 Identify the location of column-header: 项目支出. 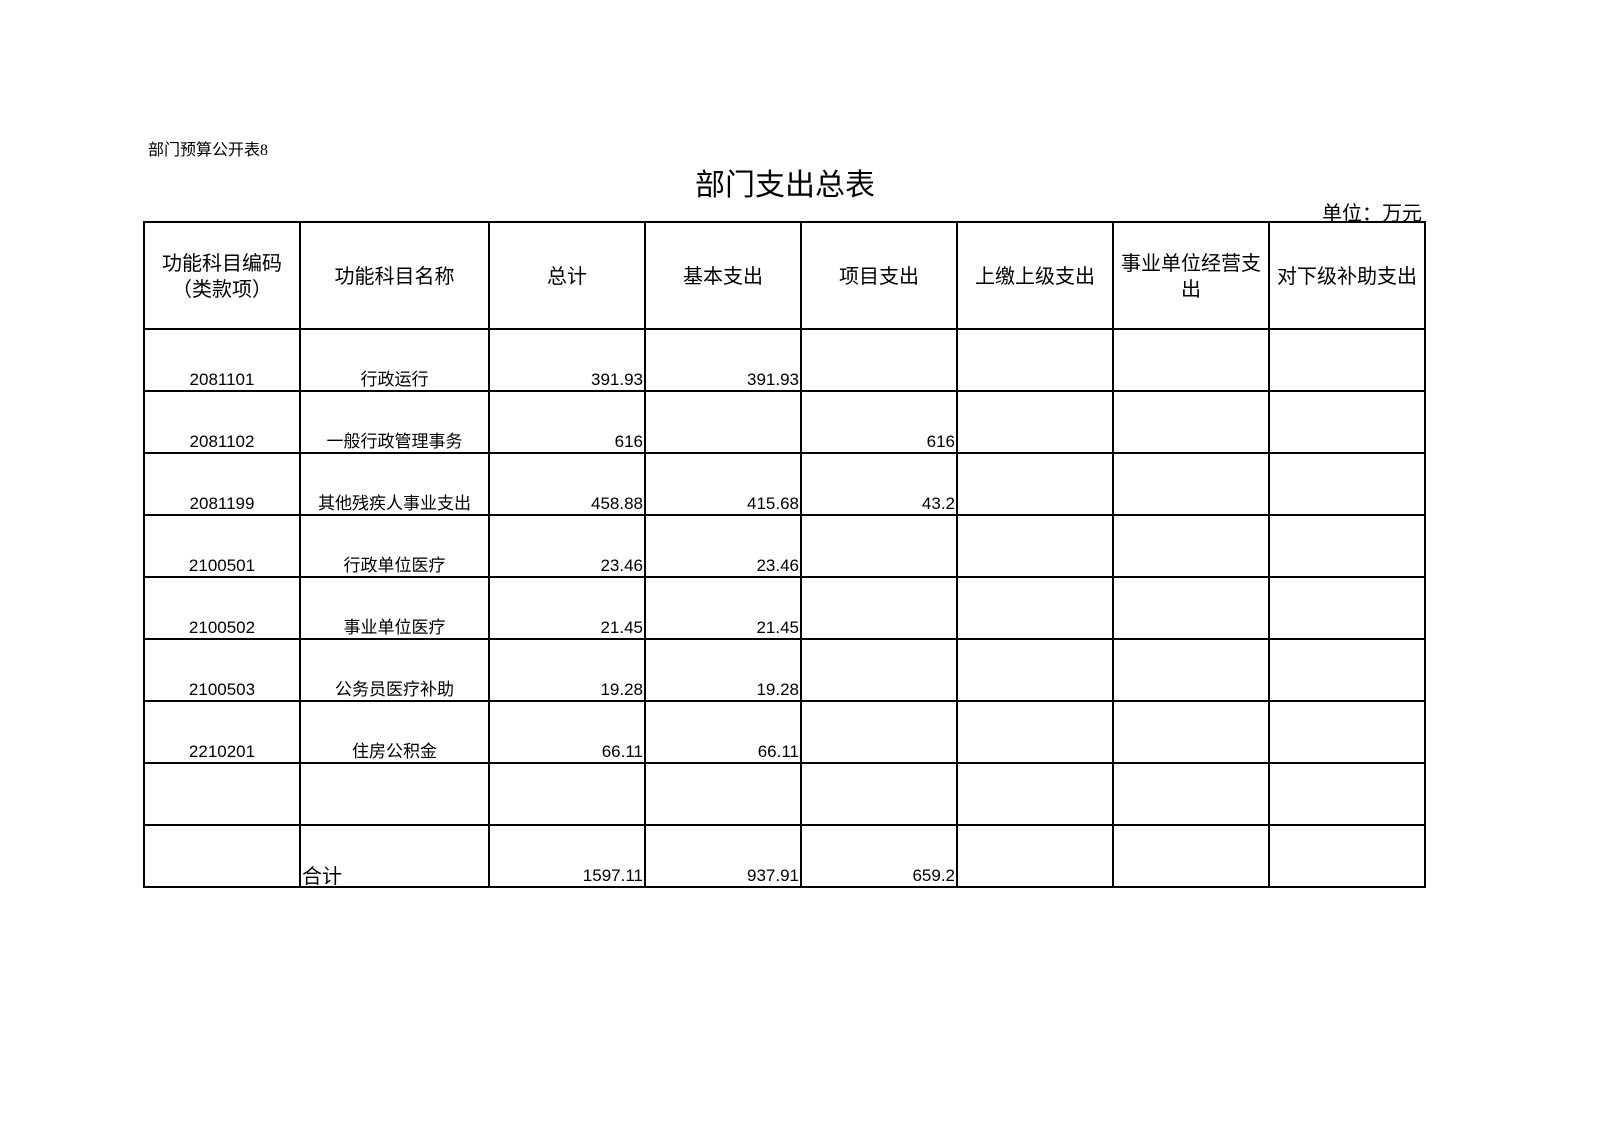
(879, 275).